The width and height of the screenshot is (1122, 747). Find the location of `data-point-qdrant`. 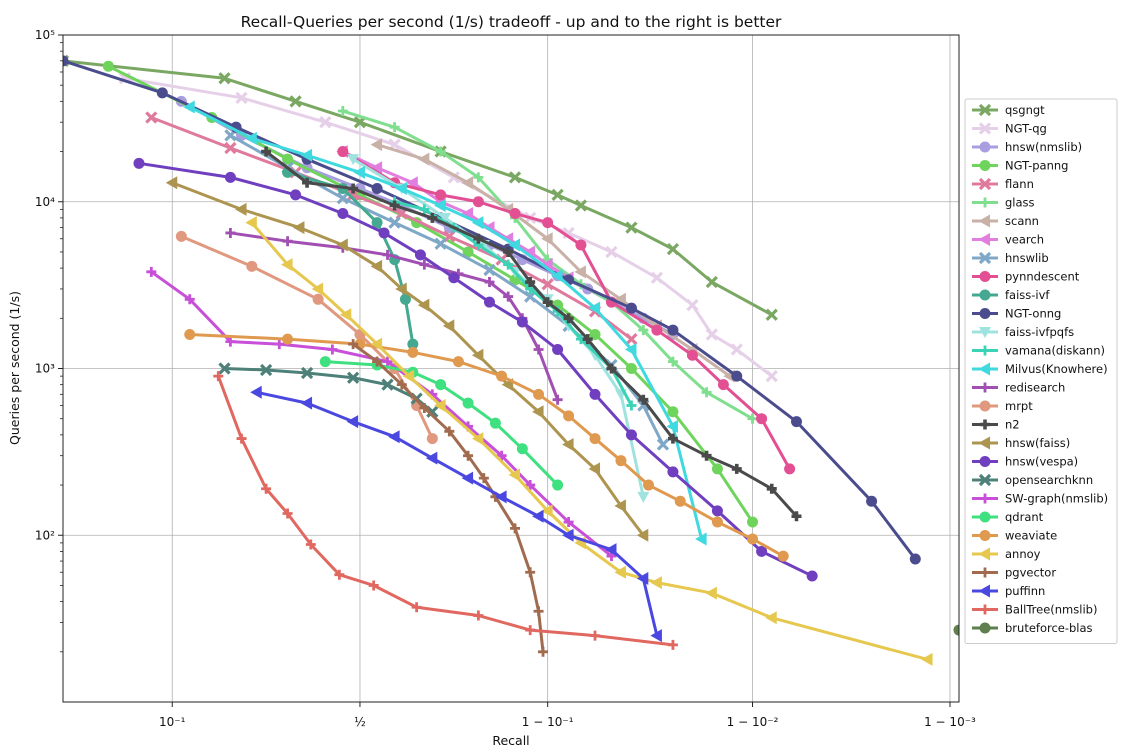

data-point-qdrant is located at coordinates (495, 423).